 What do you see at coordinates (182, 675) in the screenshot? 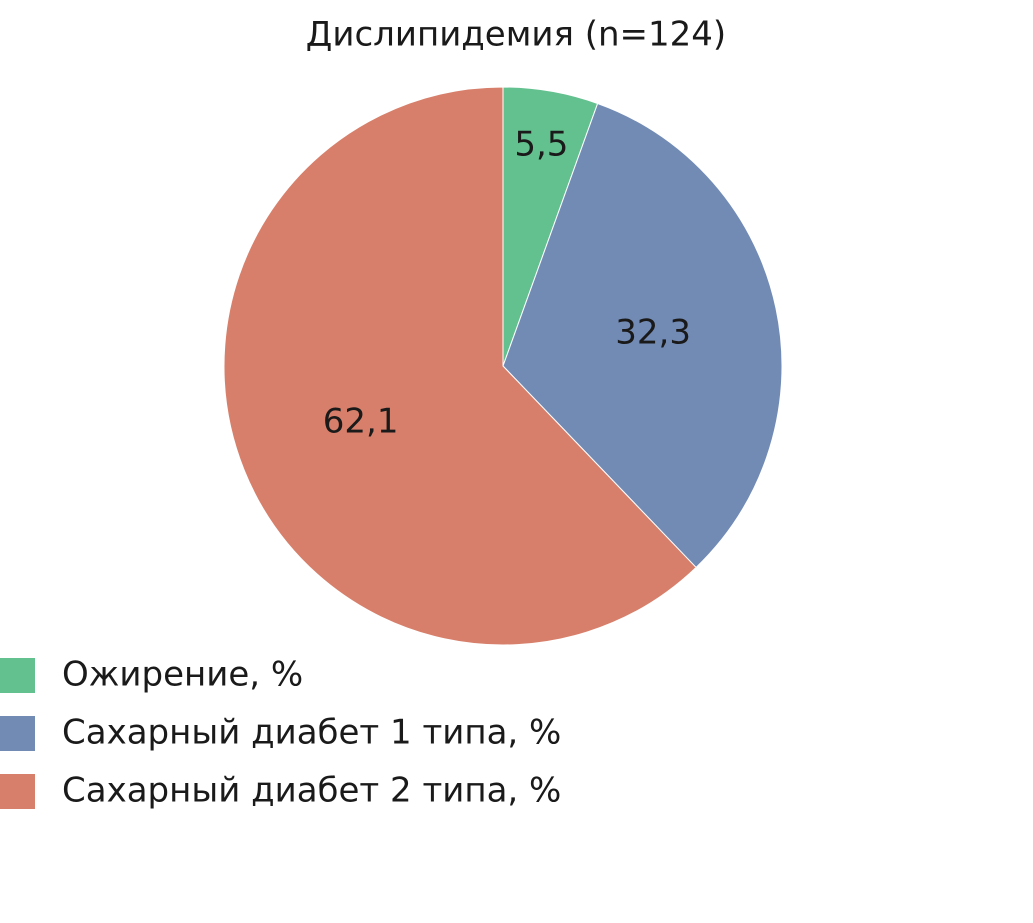
I see `legend-label: Ожирение, %` at bounding box center [182, 675].